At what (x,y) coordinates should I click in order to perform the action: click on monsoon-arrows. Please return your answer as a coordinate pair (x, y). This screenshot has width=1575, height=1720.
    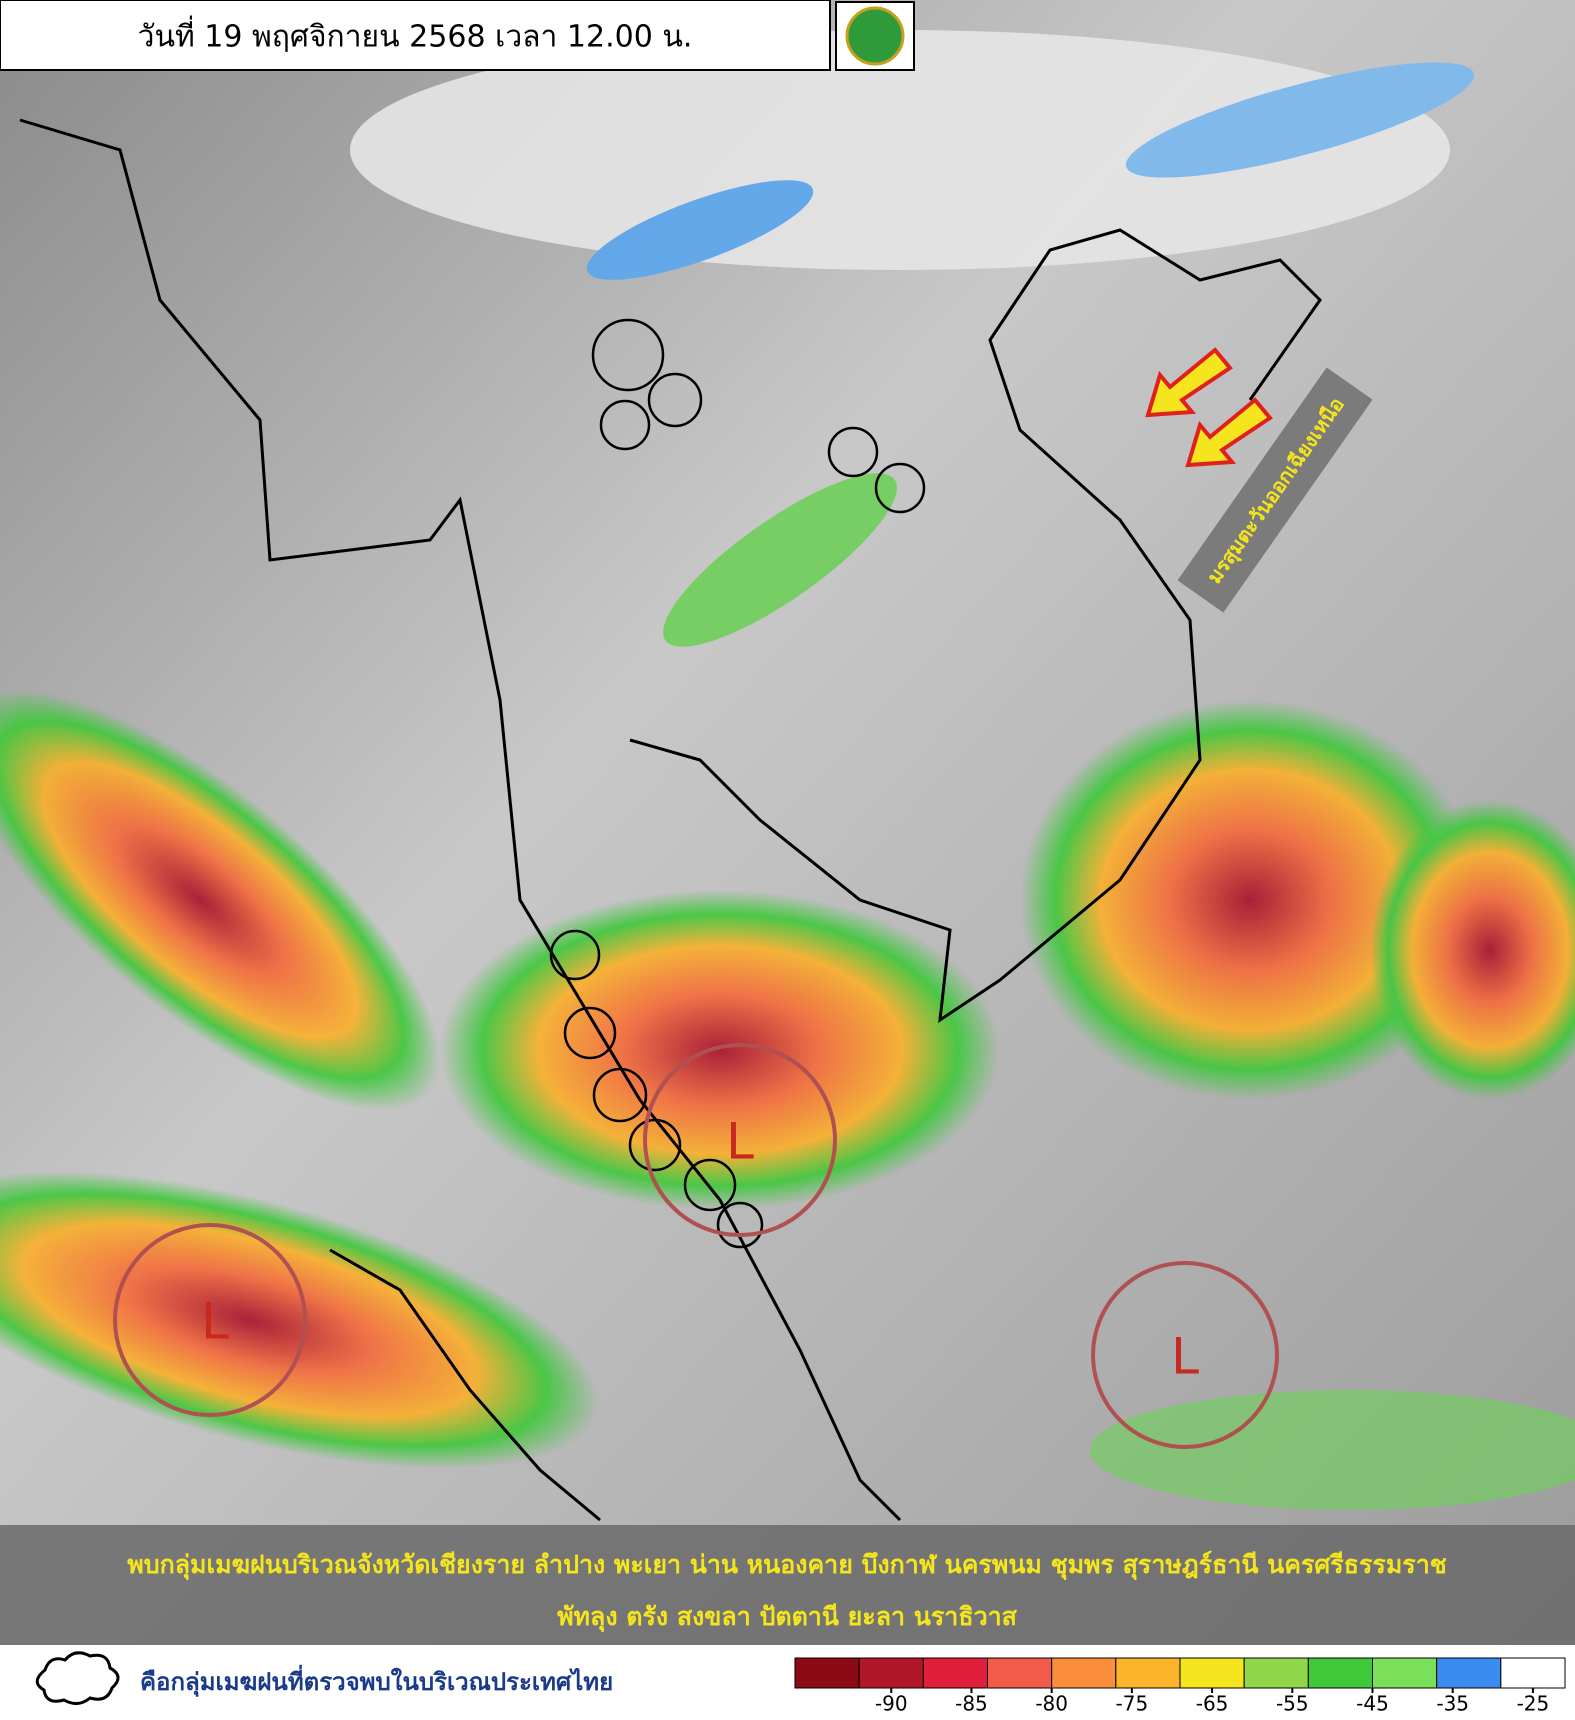
    Looking at the image, I should click on (1209, 407).